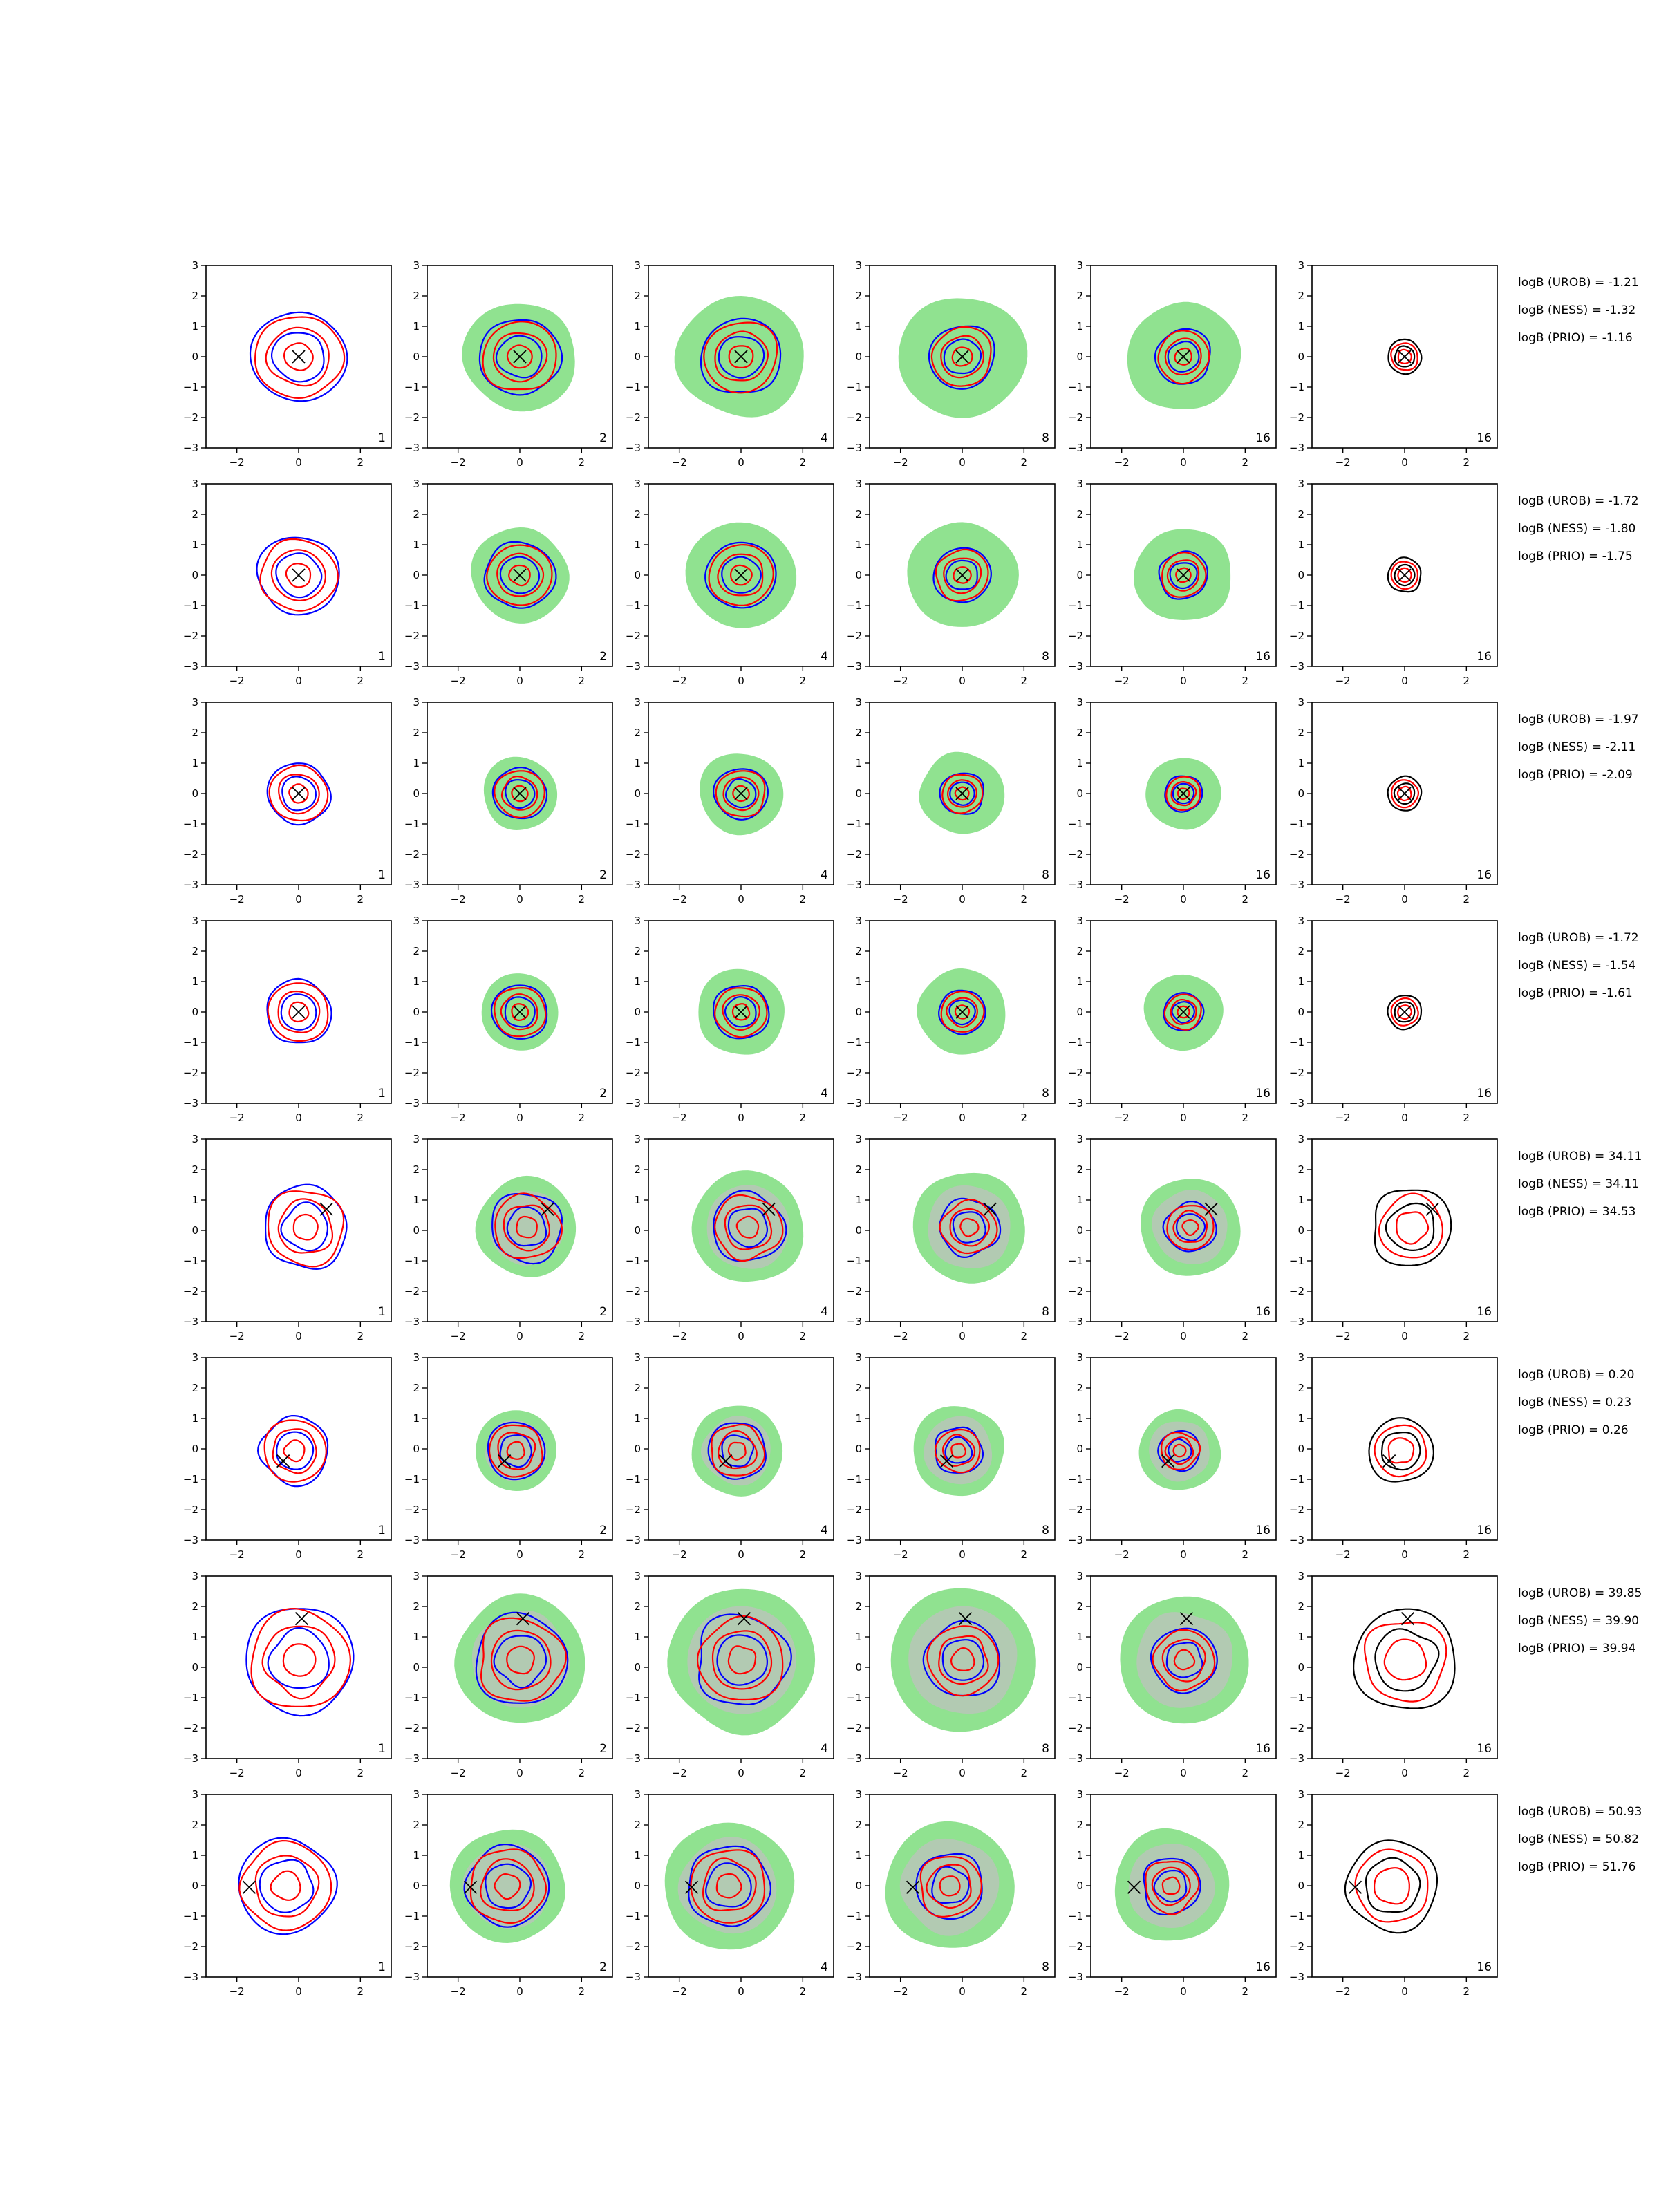 The width and height of the screenshot is (1659, 2212). Describe the element at coordinates (603, 1312) in the screenshot. I see `sample-count-label: 2` at that location.